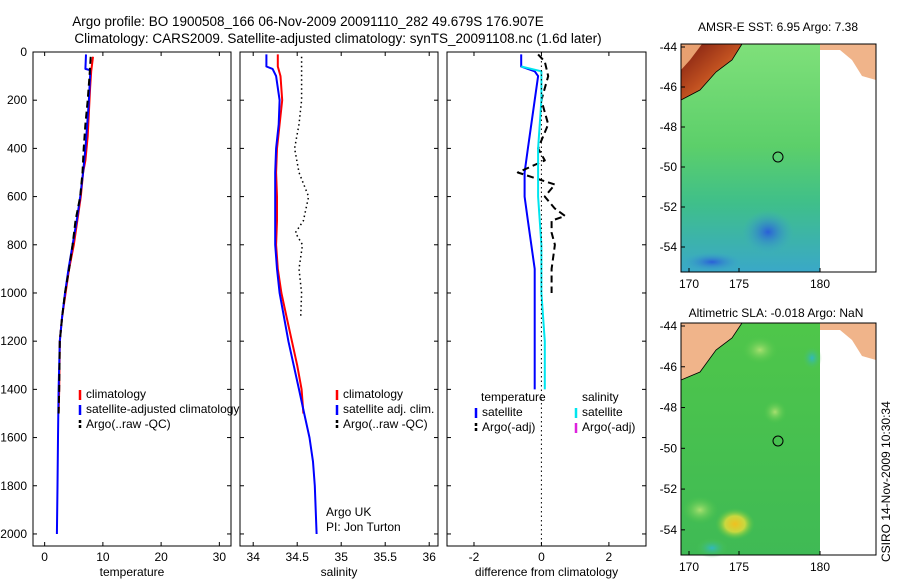  I want to click on x-tick-label: 2, so click(609, 557).